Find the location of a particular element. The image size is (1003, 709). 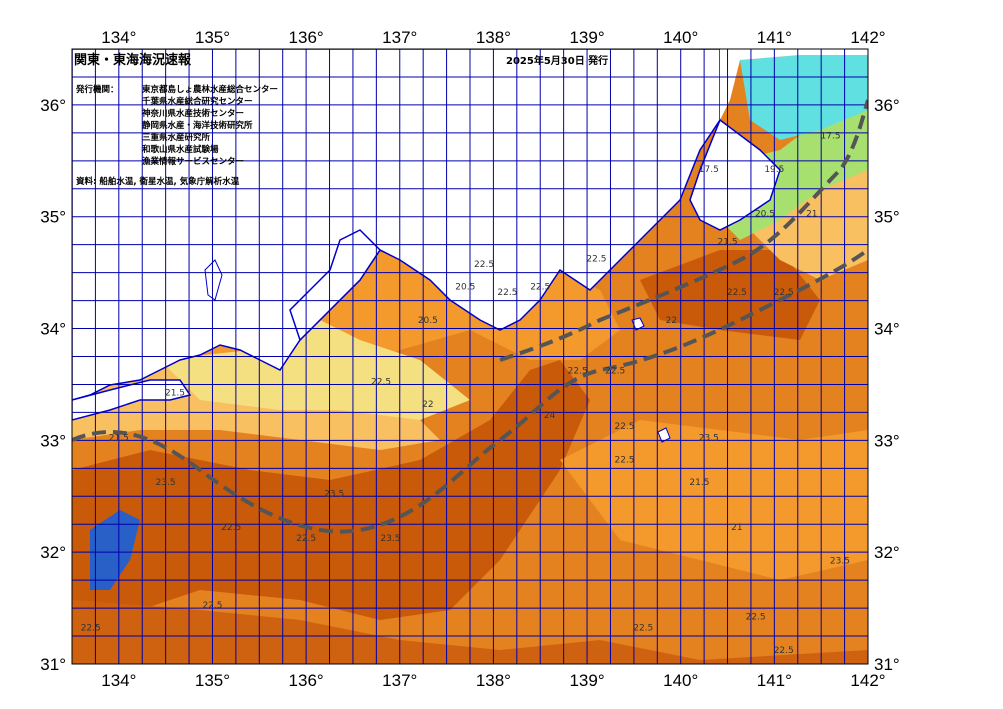

publisher-item: 東京都島しょ農林水産総合センター is located at coordinates (210, 89).